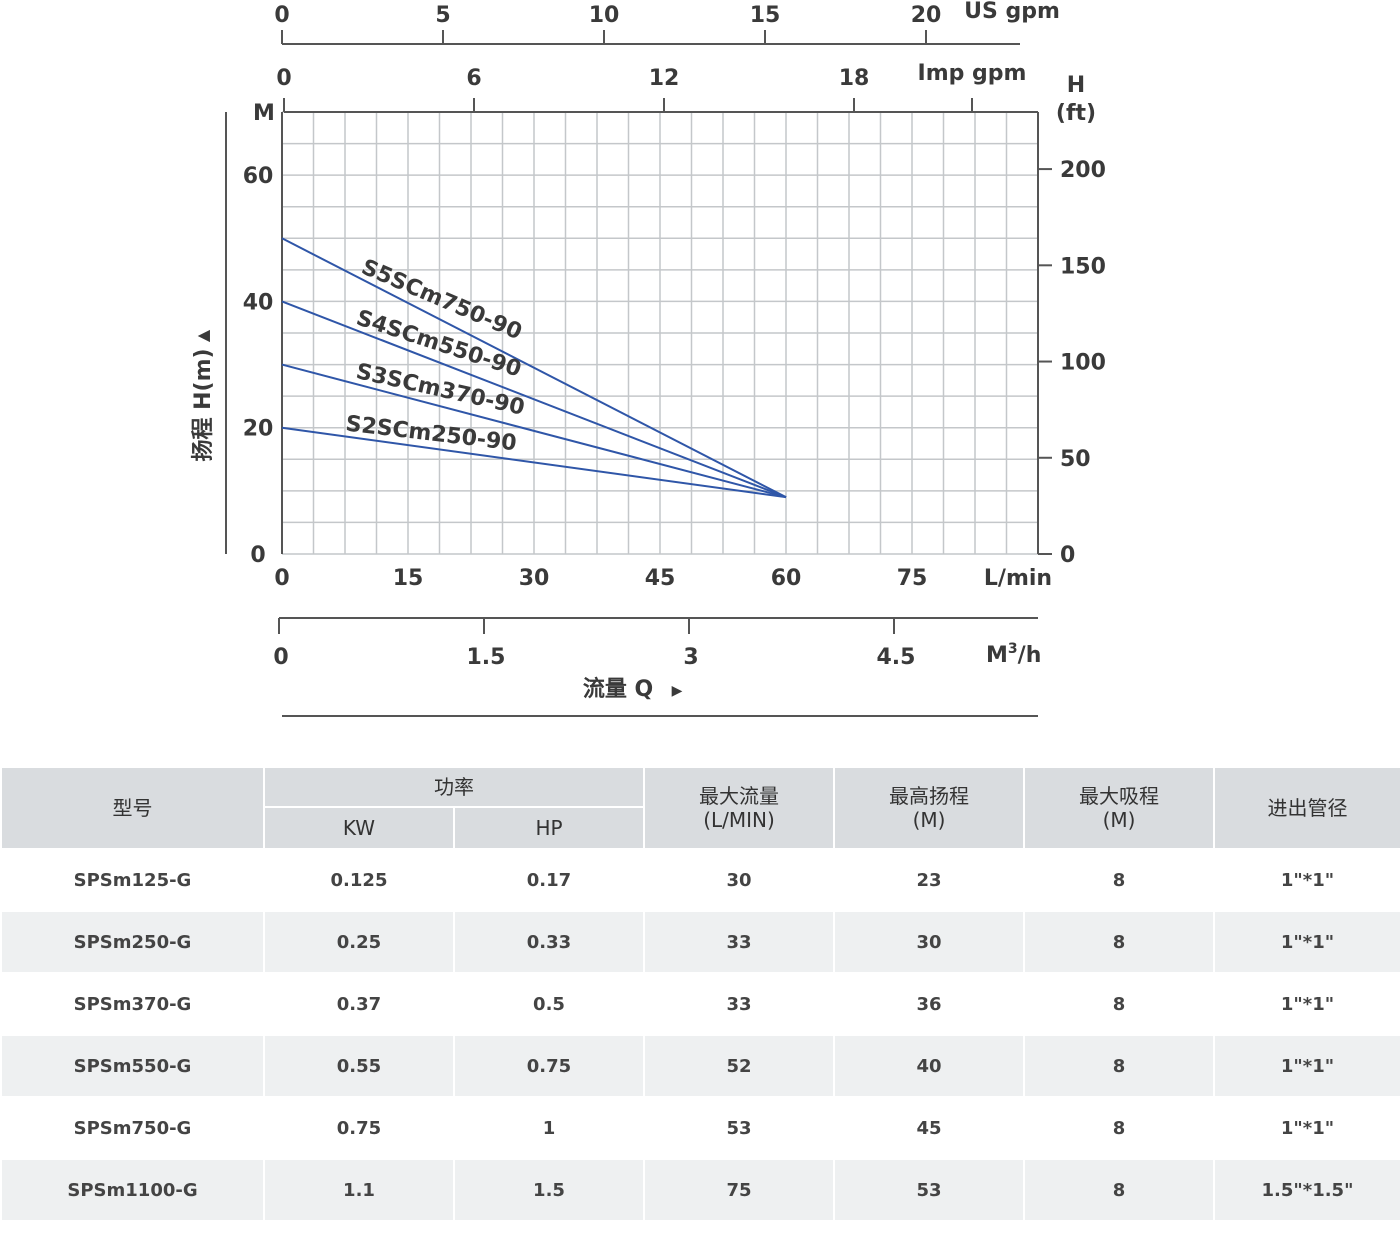  What do you see at coordinates (486, 657) in the screenshot?
I see `bottom-m3h-tick-label: 1.5` at bounding box center [486, 657].